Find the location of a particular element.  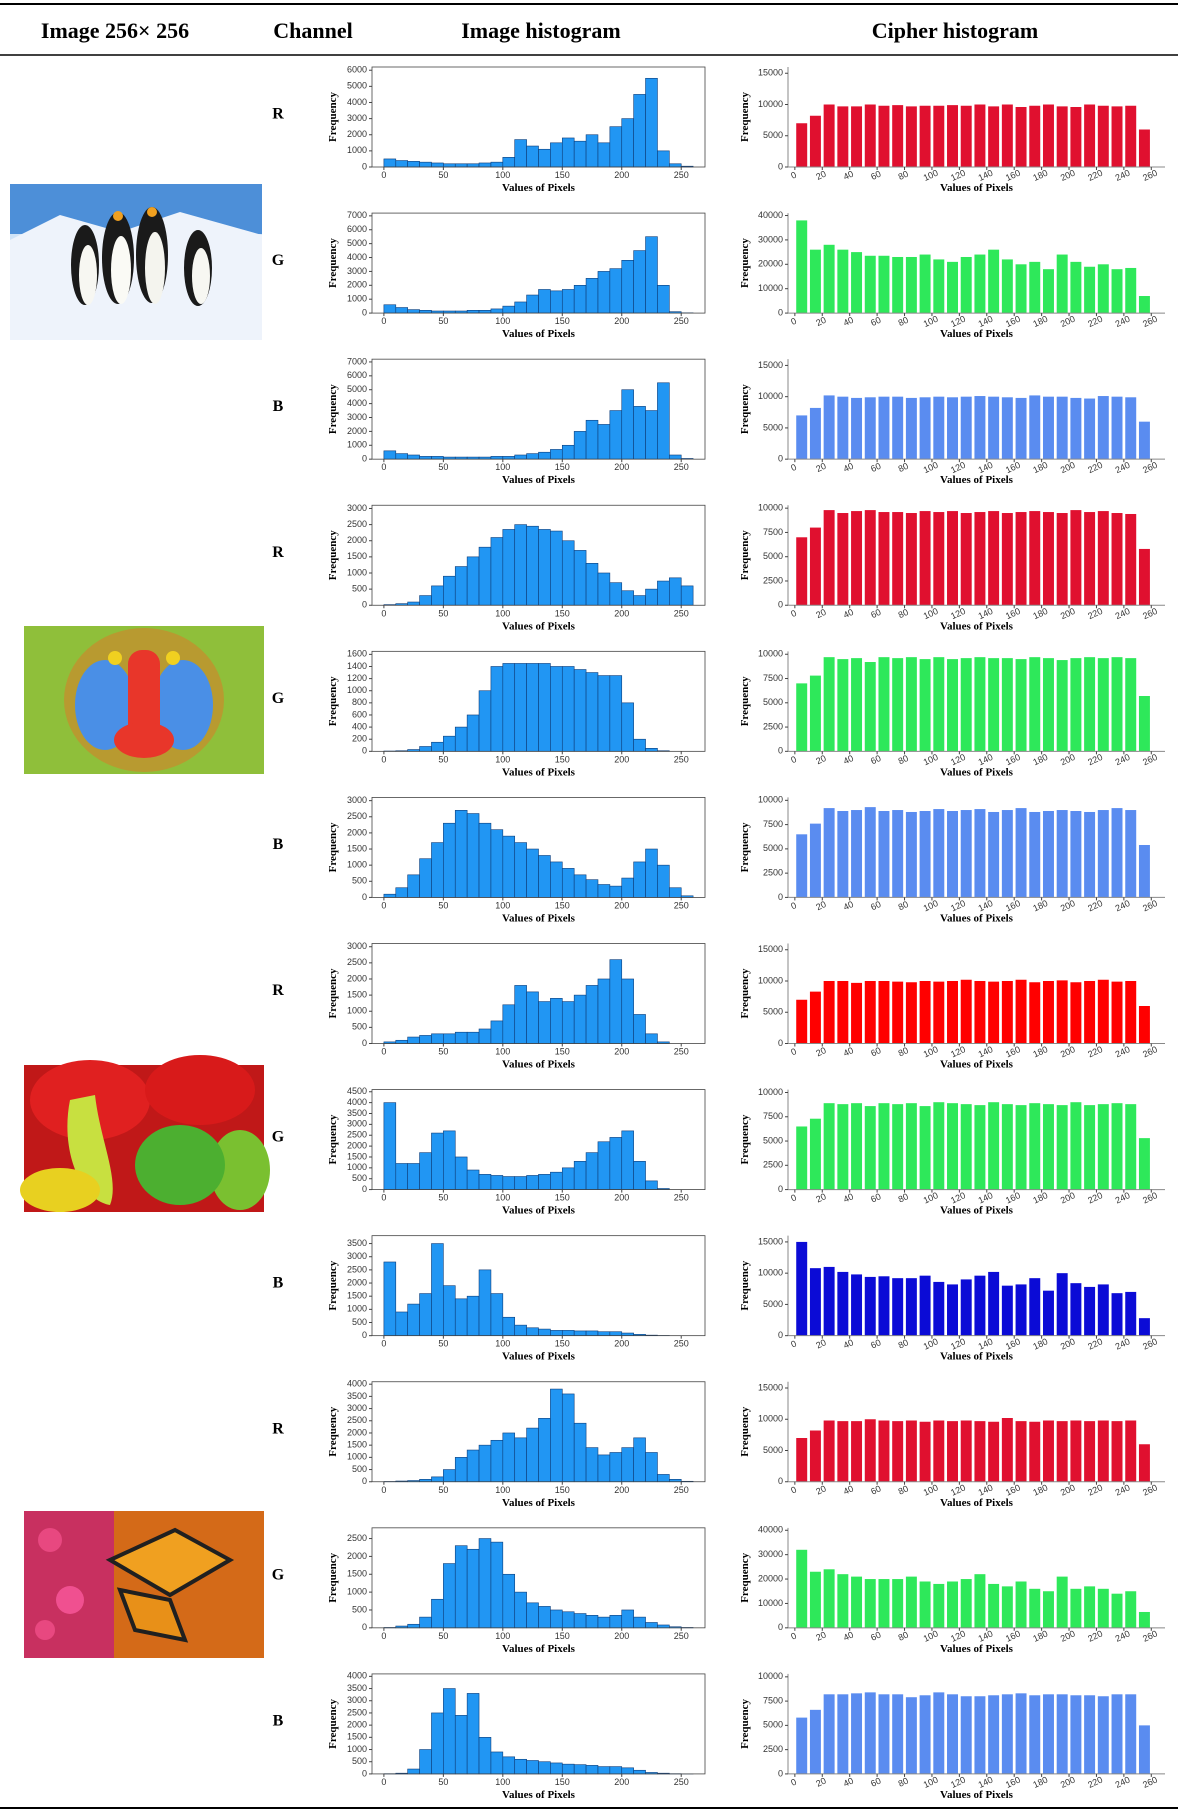

y-tick-label: 2000 is located at coordinates (357, 134).